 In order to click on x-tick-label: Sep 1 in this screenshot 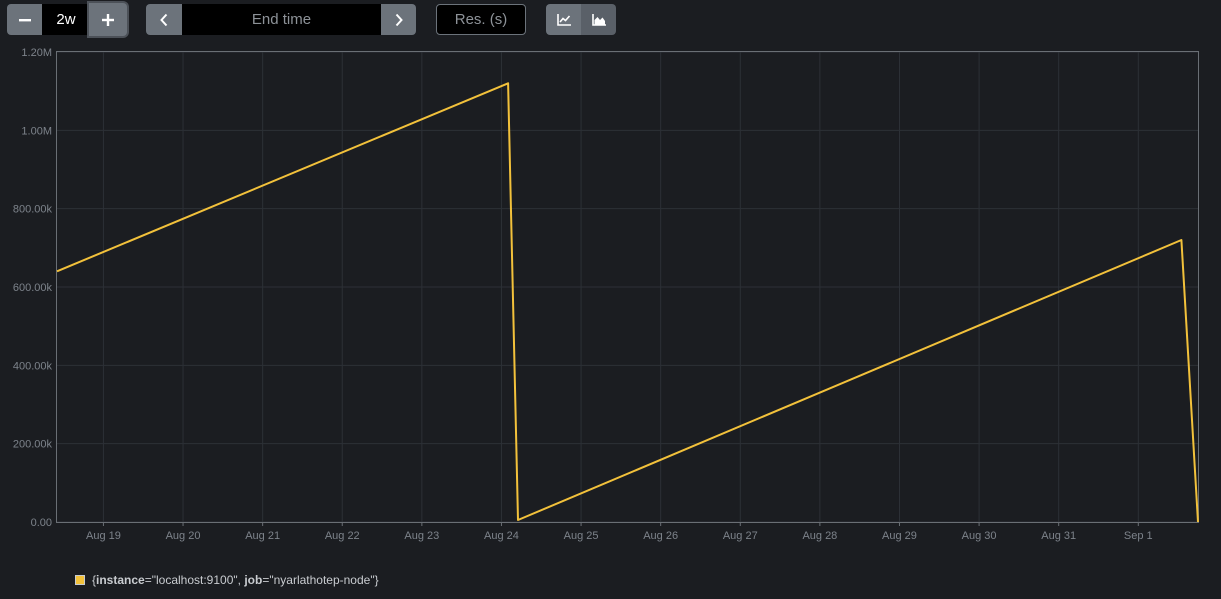, I will do `click(1138, 536)`.